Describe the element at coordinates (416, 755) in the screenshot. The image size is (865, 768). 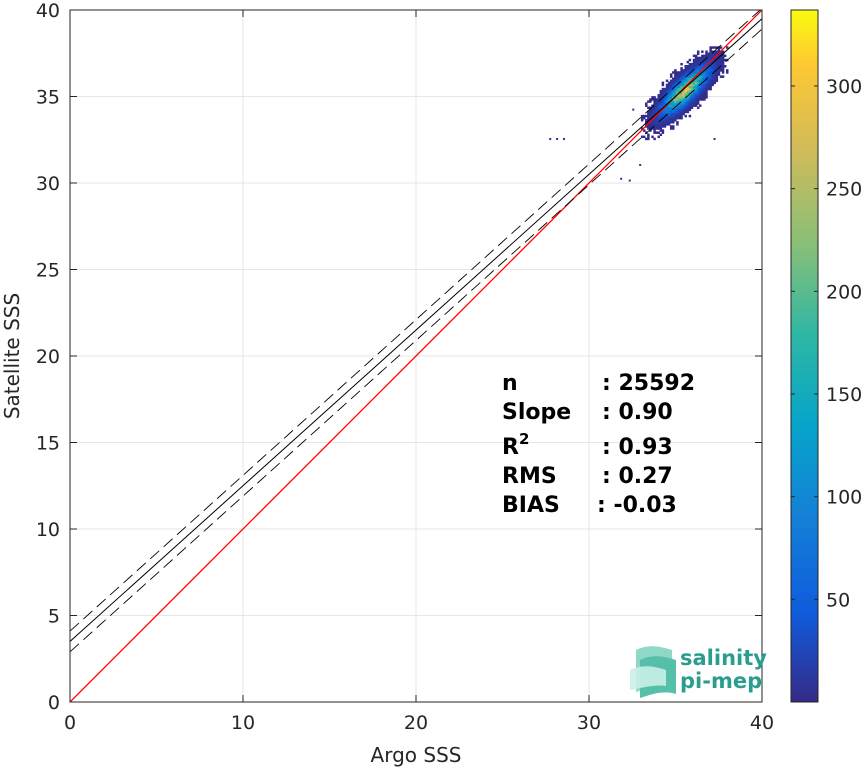
I see `x-axis-title: Argo SSS` at that location.